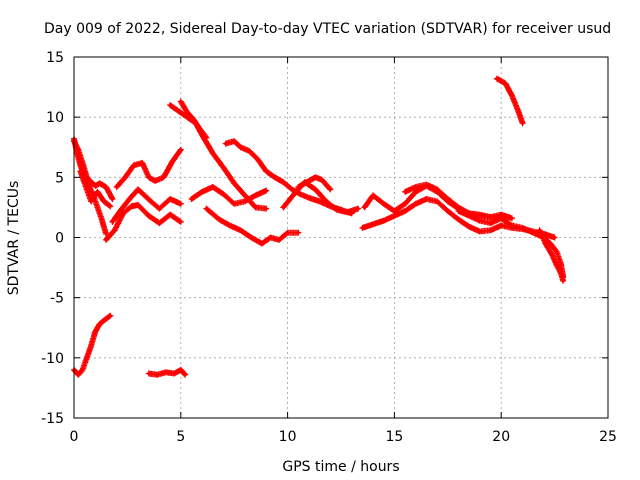 This screenshot has width=640, height=480. Describe the element at coordinates (59, 239) in the screenshot. I see `y-tick-label: 0` at that location.